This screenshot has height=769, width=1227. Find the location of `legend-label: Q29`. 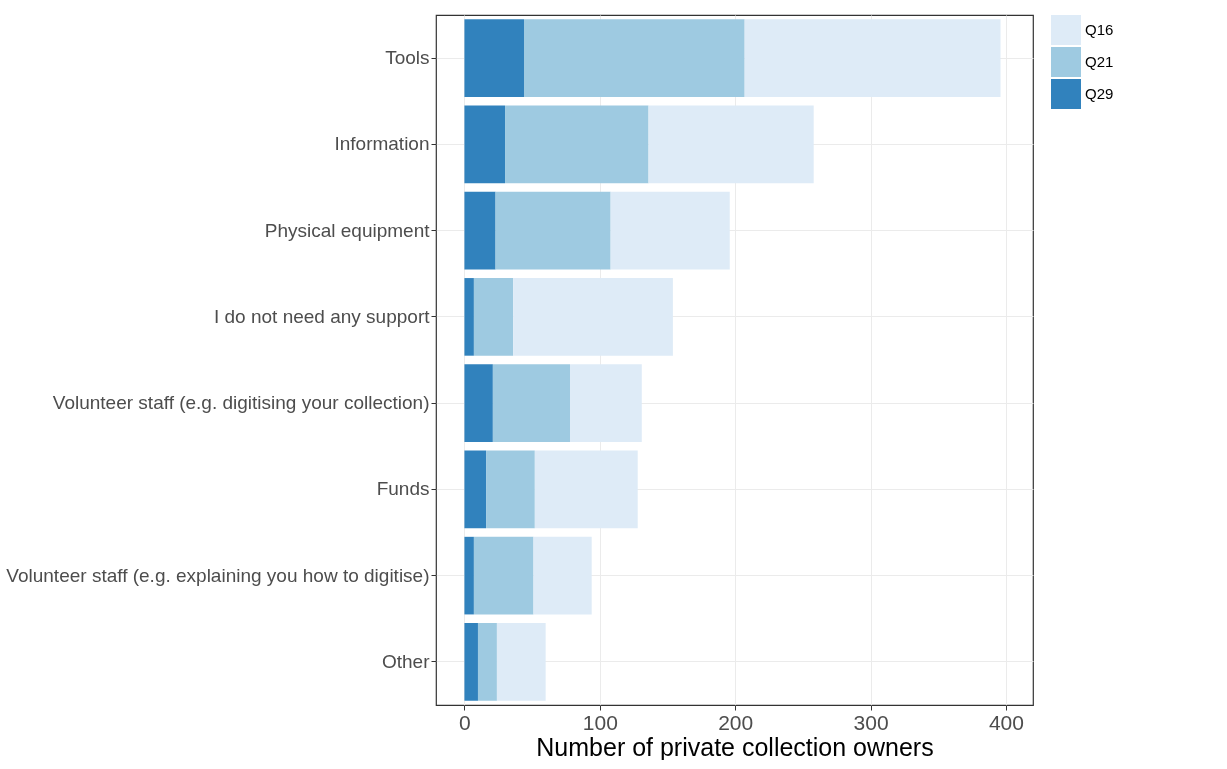

legend-label: Q29 is located at coordinates (1099, 93).